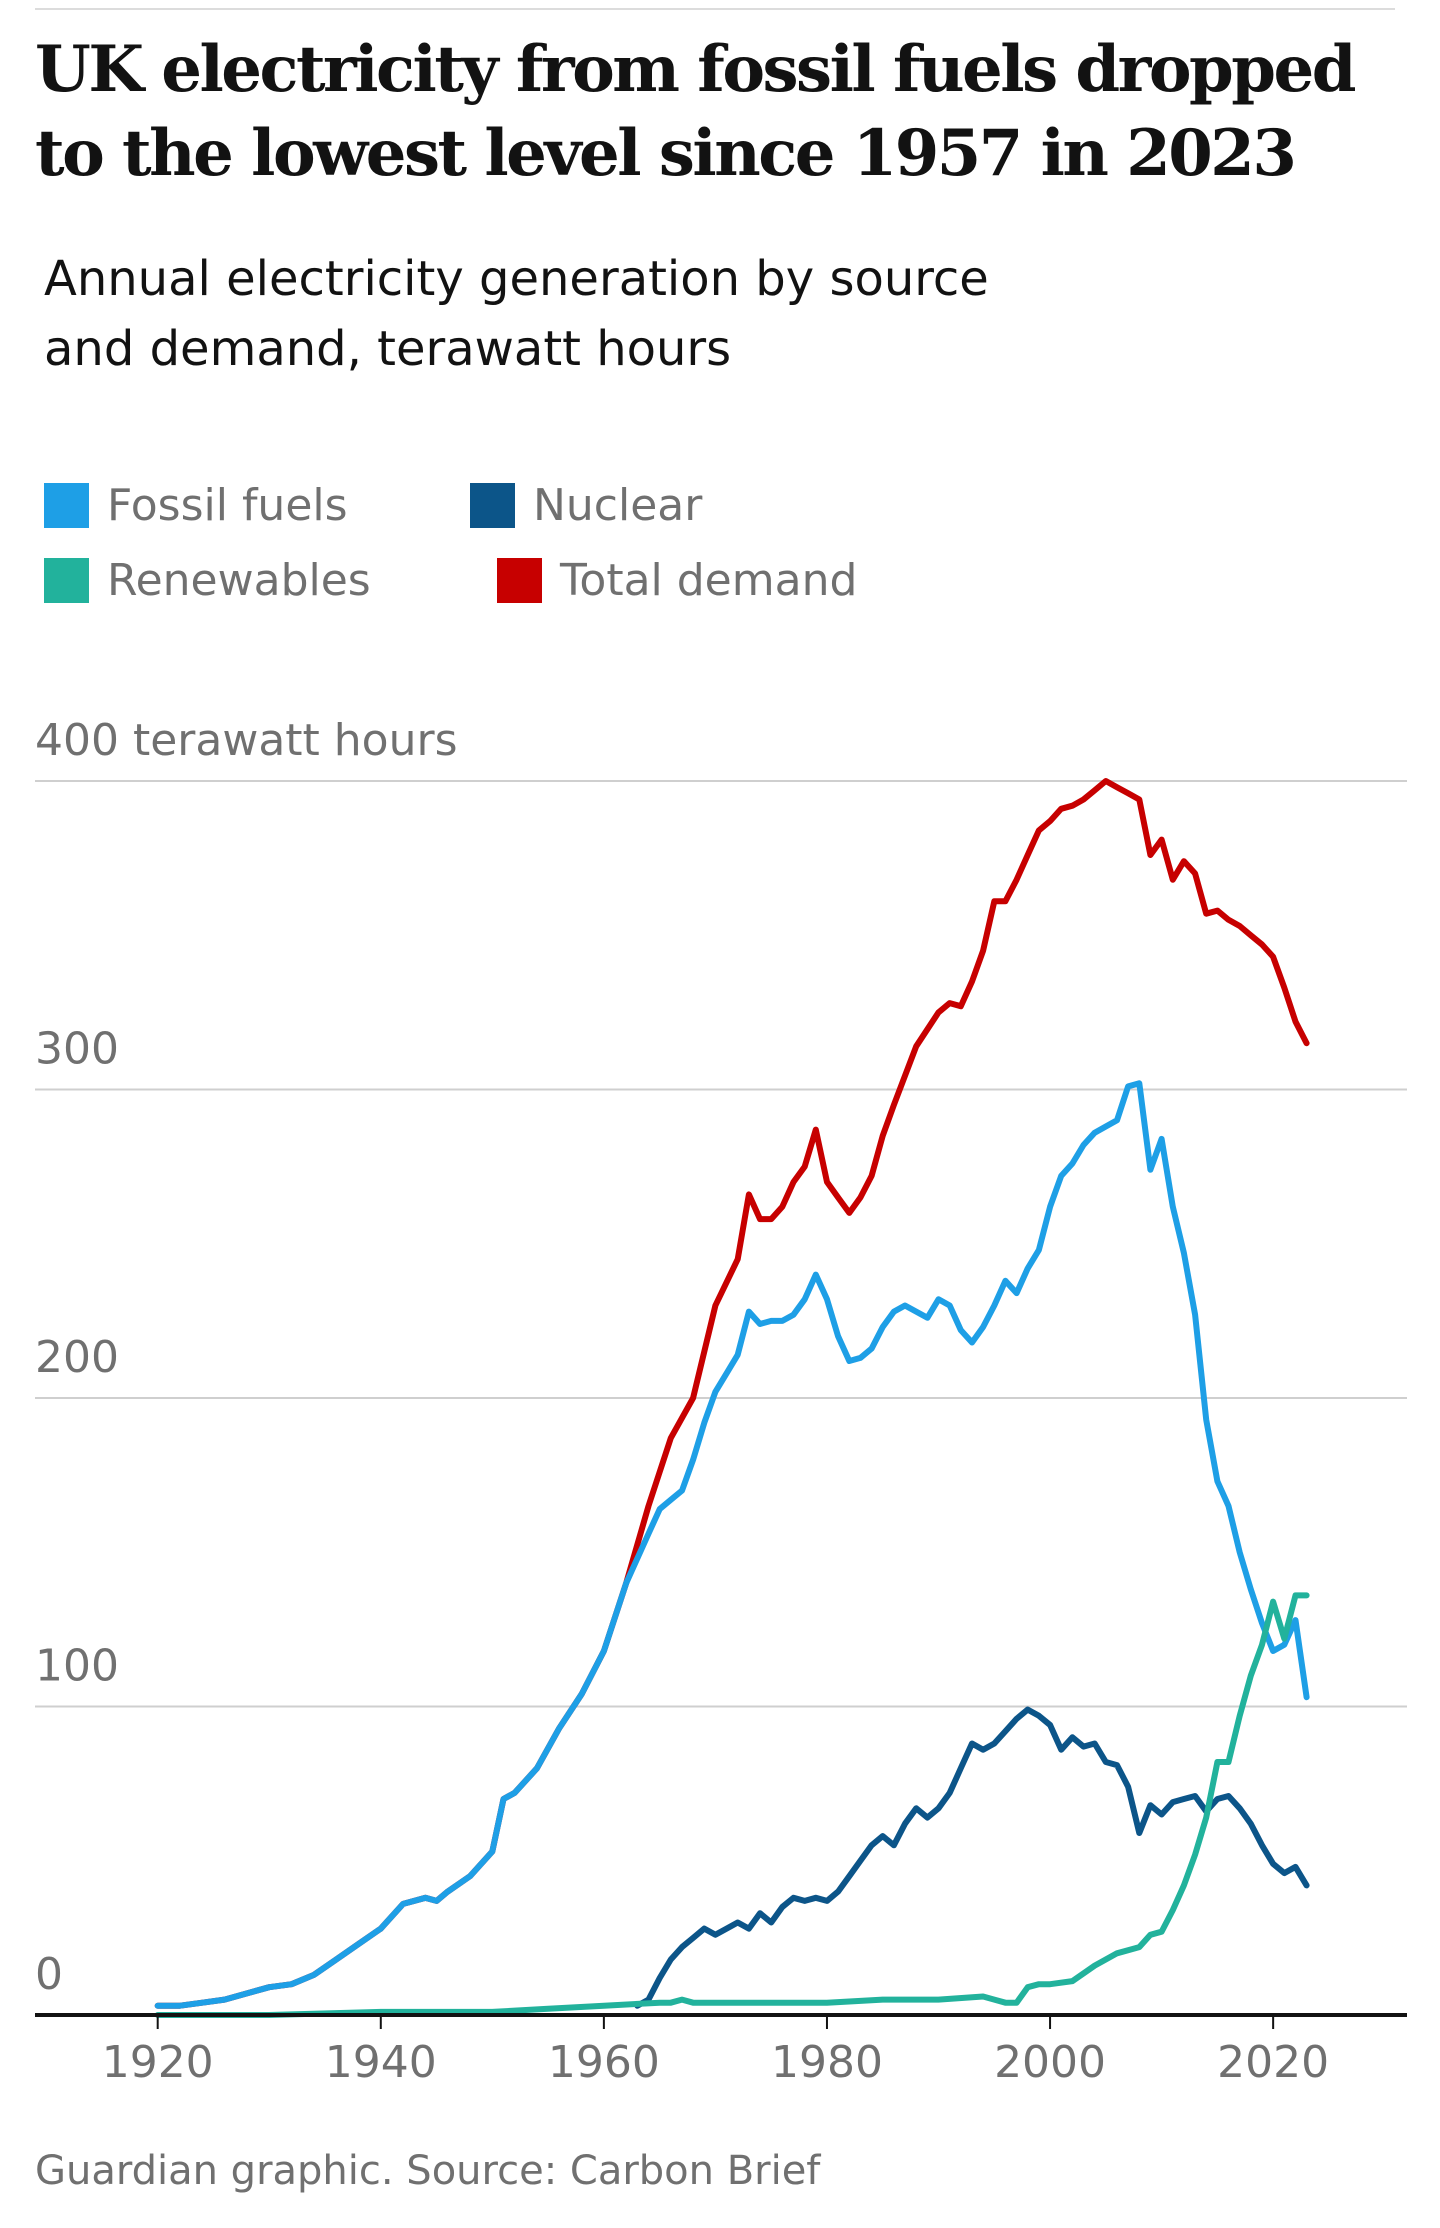  I want to click on y-tick-label-100: 100, so click(77, 1666).